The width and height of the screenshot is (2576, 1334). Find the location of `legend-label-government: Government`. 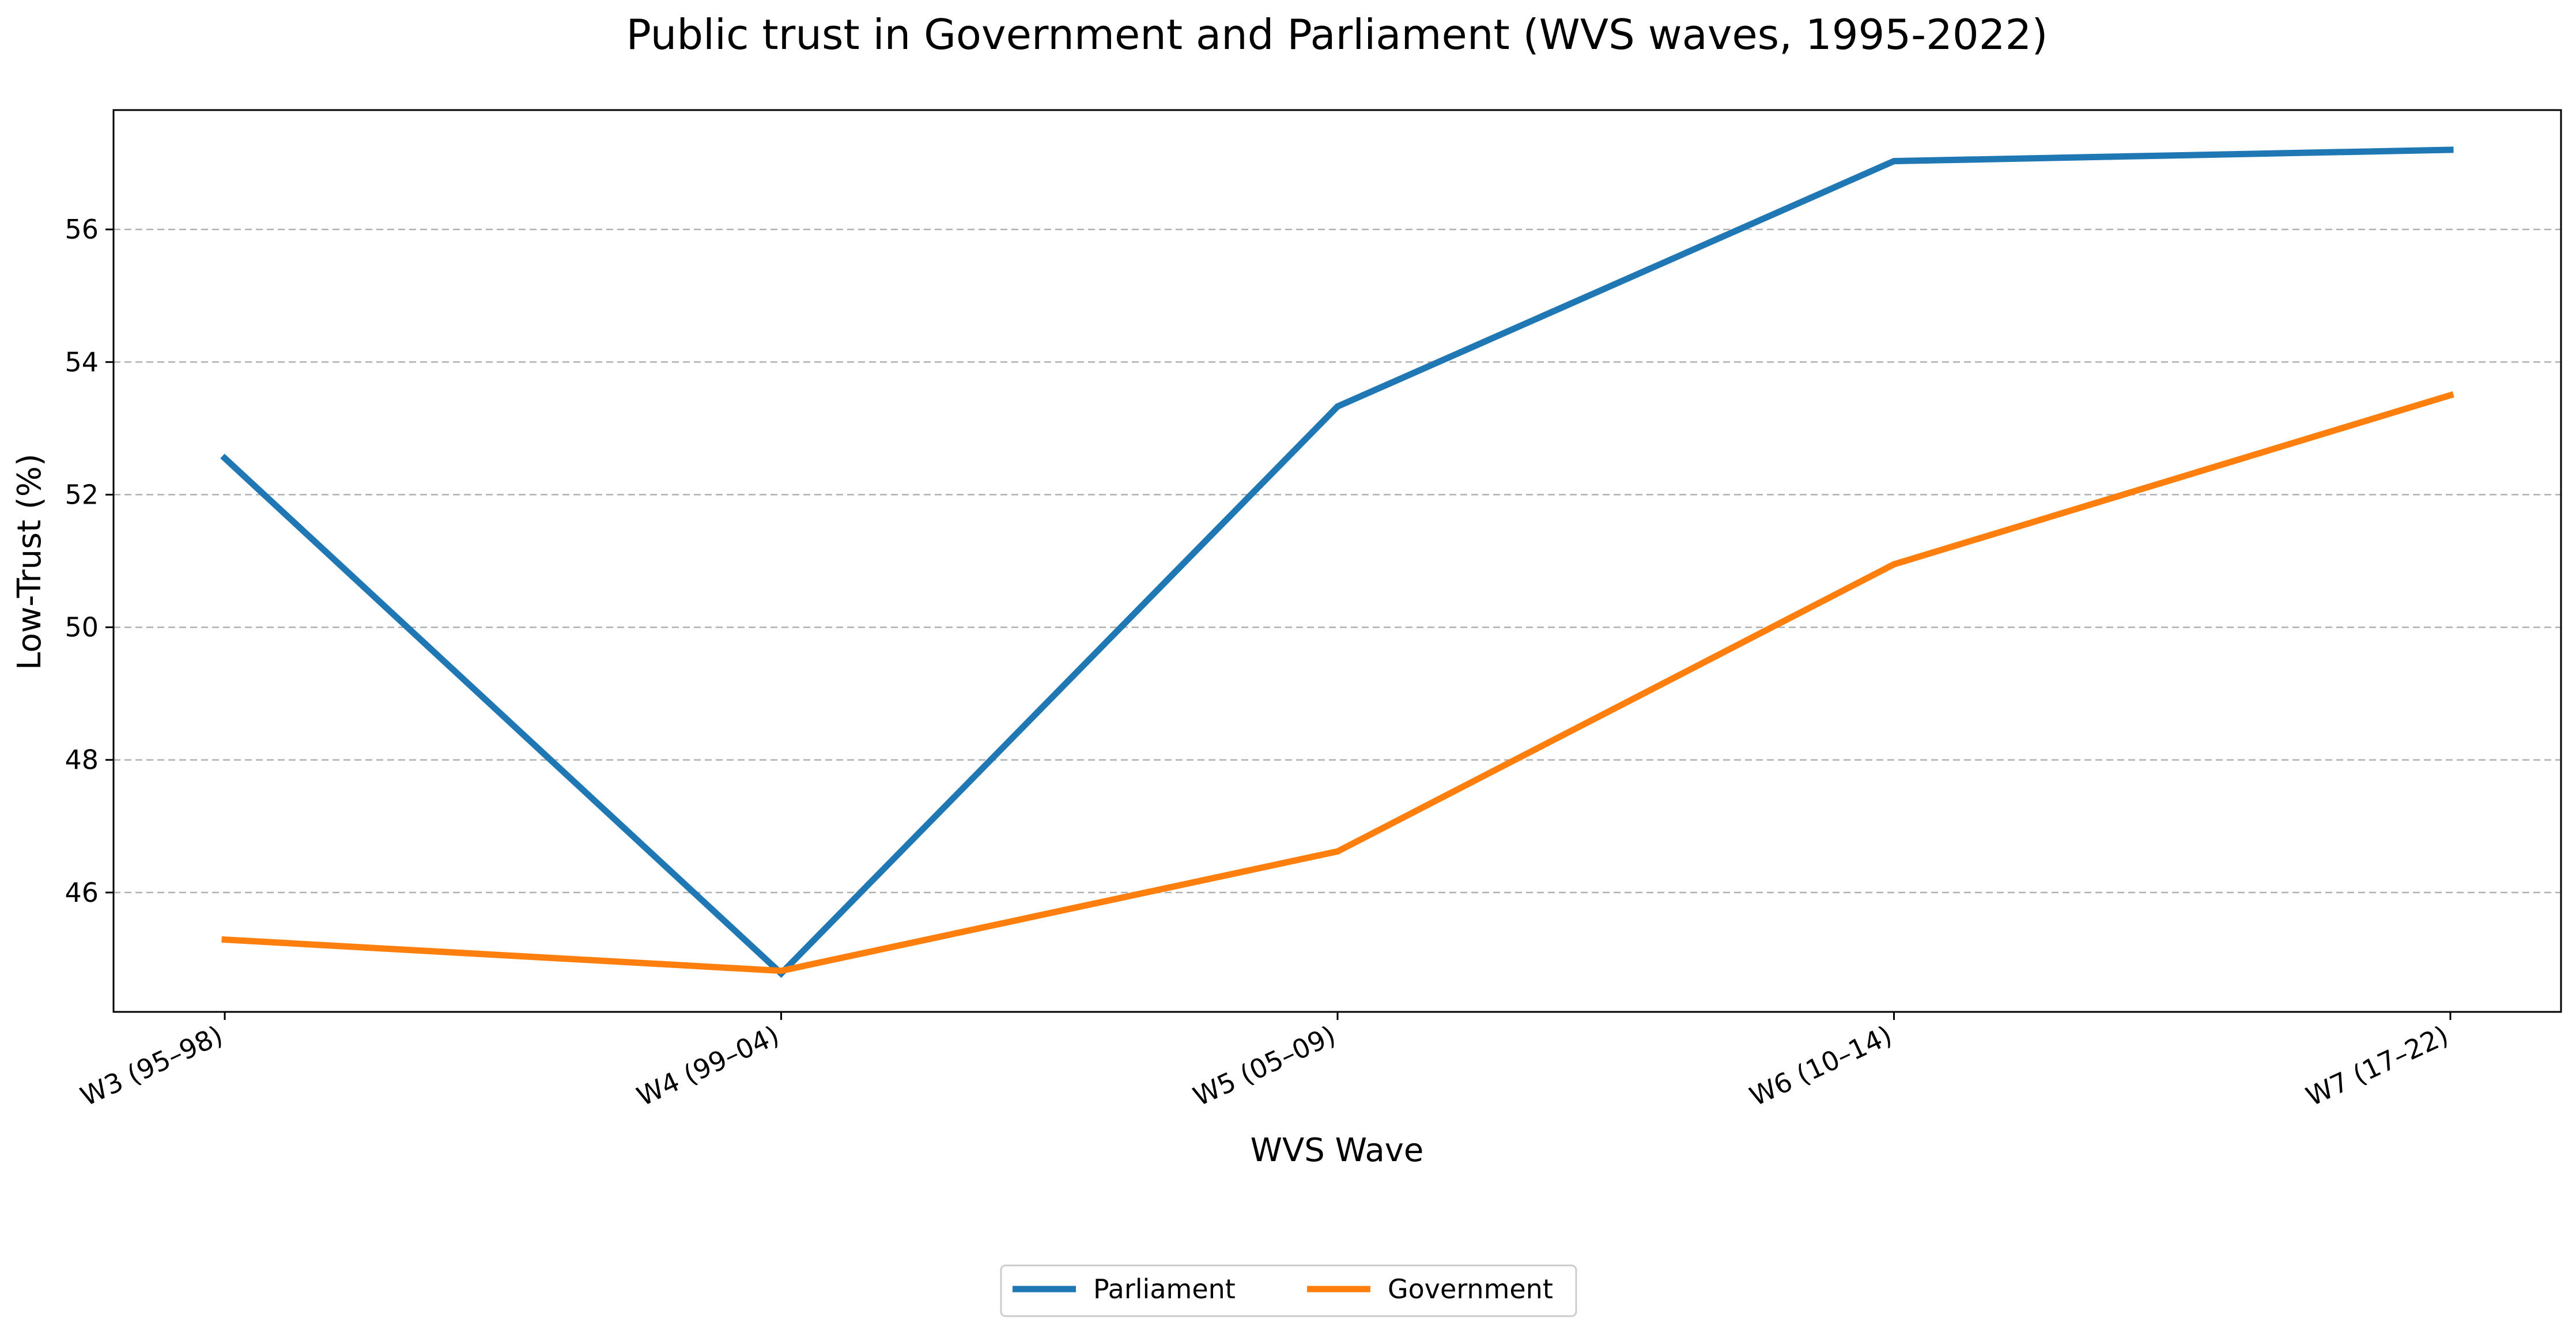

legend-label-government: Government is located at coordinates (1470, 1289).